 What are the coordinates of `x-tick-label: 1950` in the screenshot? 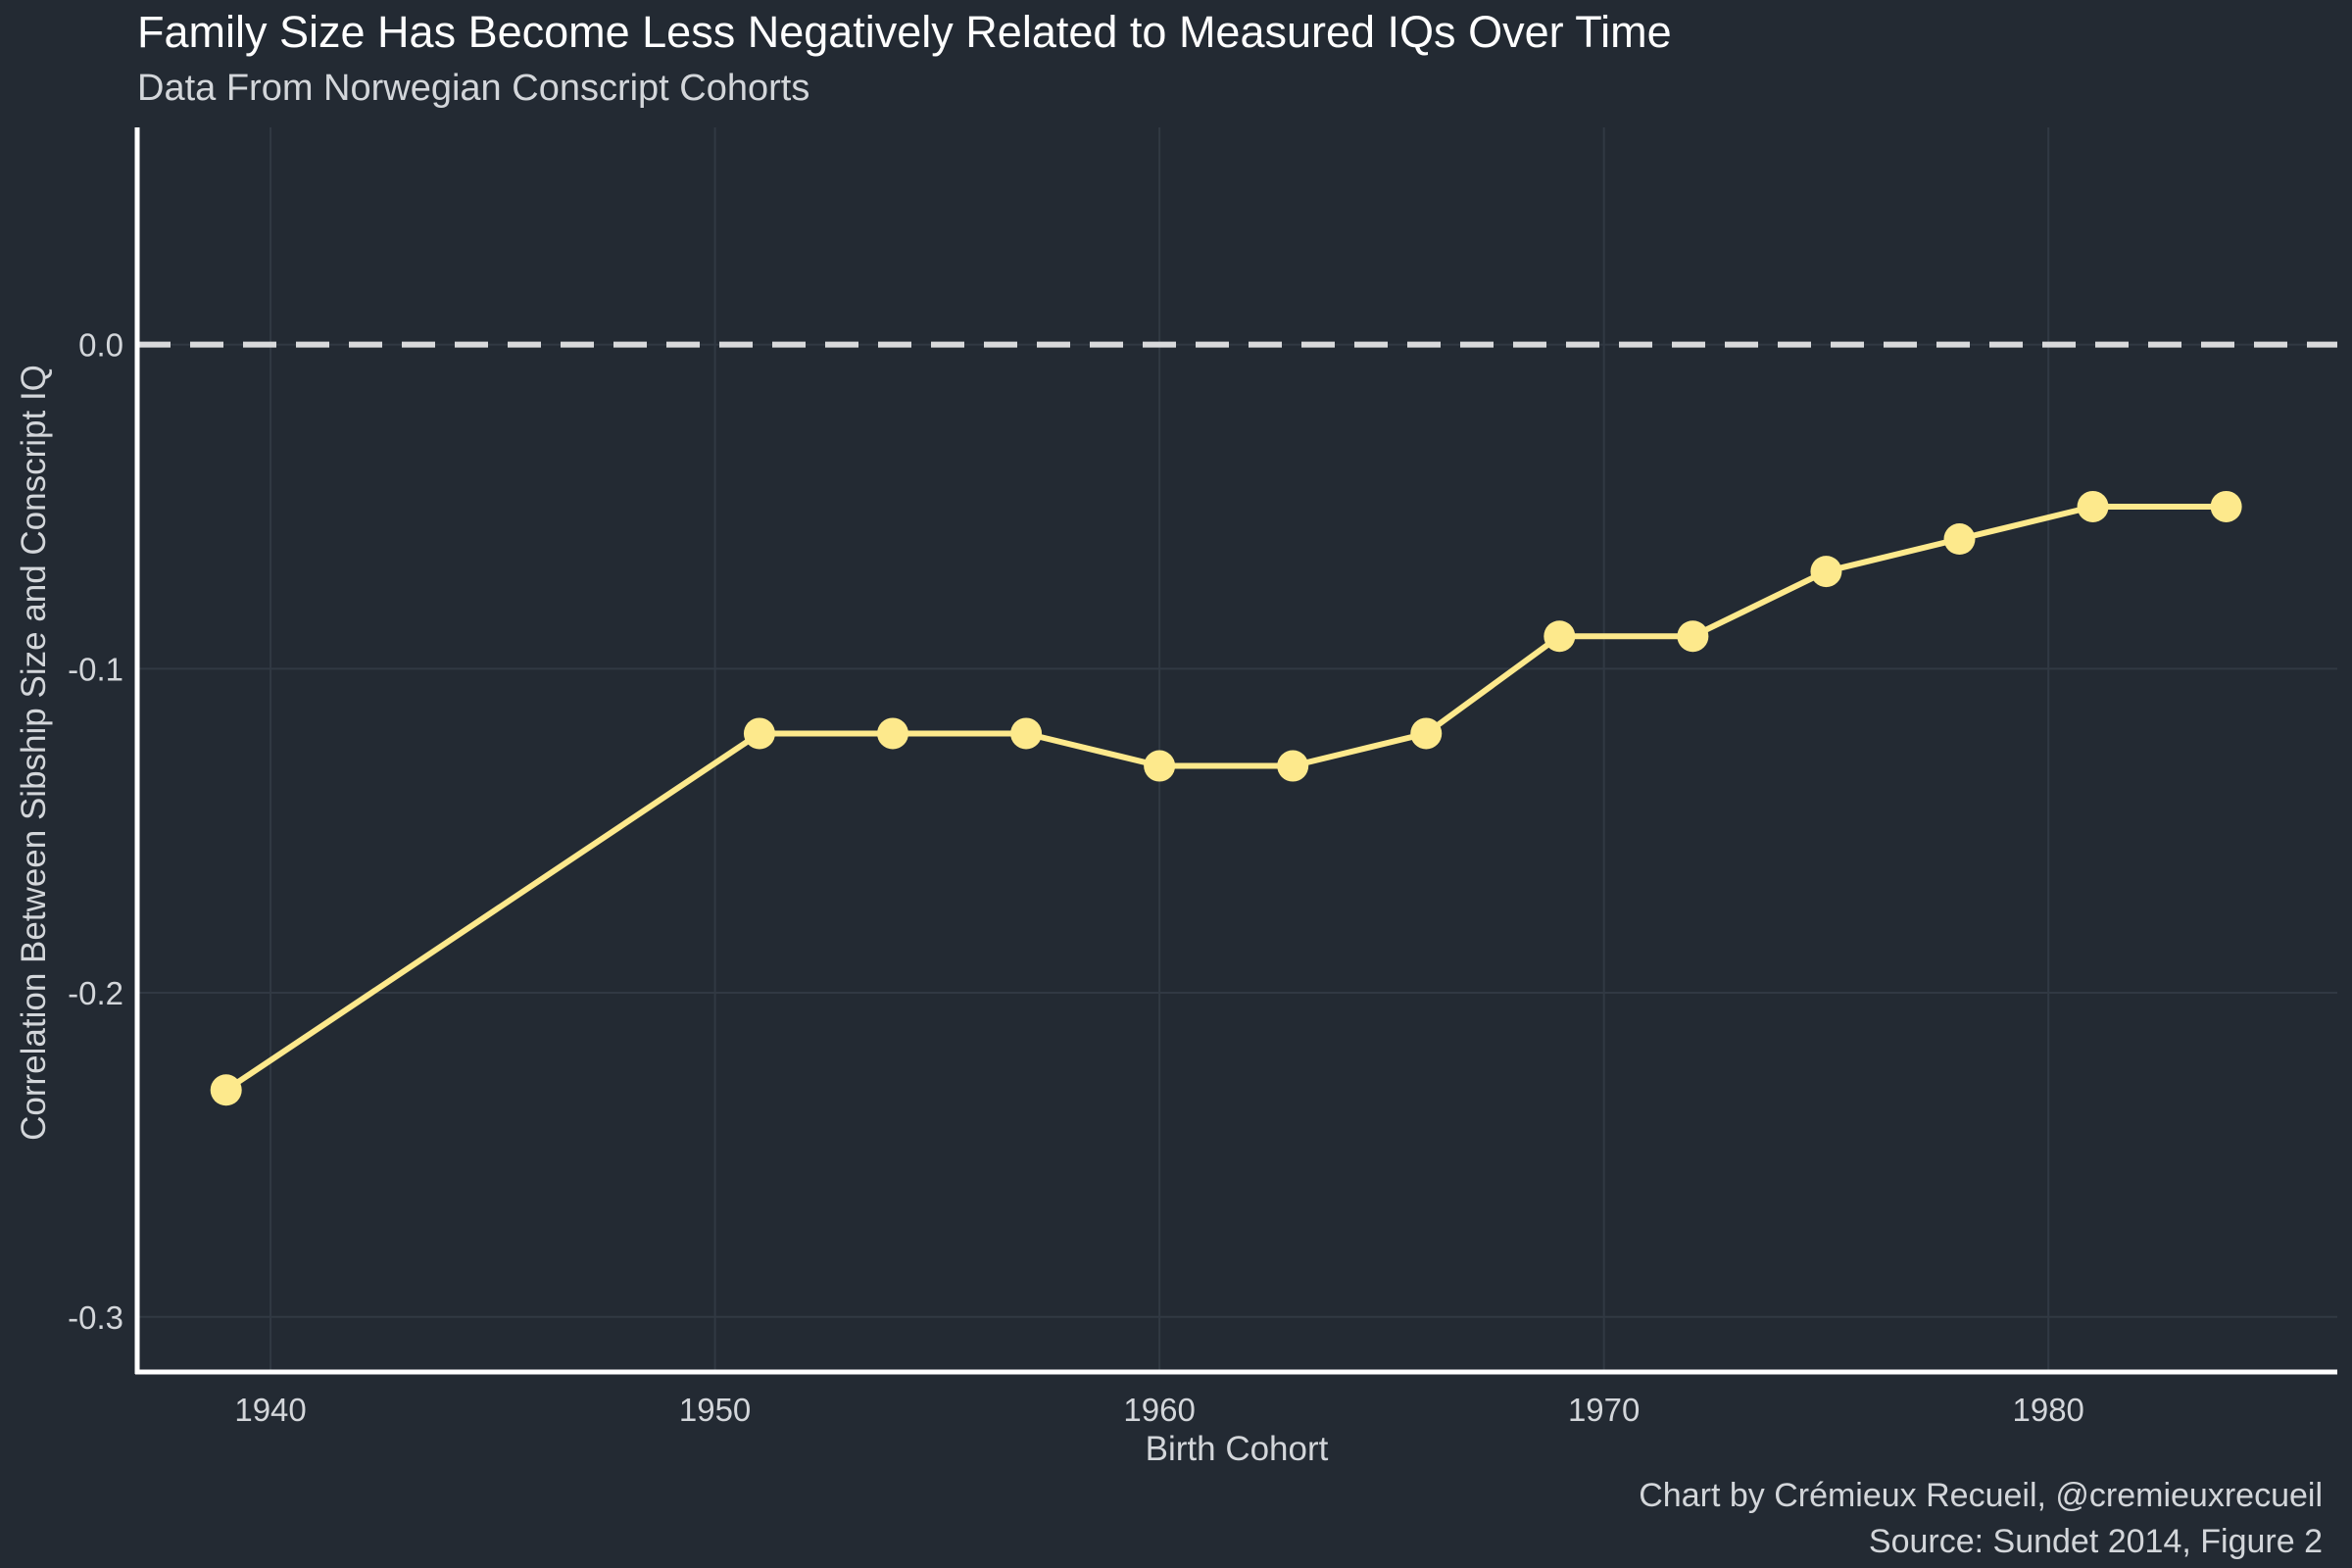 It's located at (715, 1410).